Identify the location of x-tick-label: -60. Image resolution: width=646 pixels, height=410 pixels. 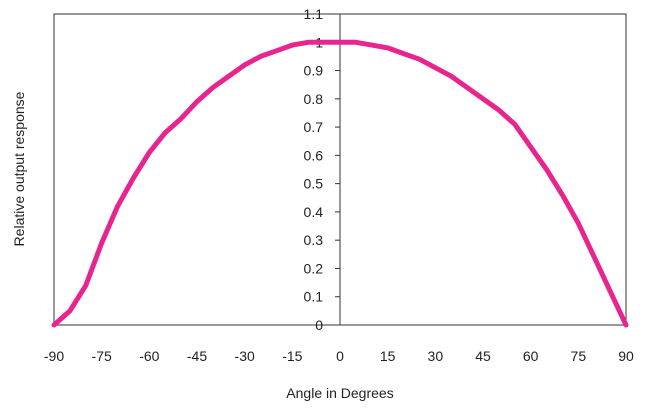
(149, 356).